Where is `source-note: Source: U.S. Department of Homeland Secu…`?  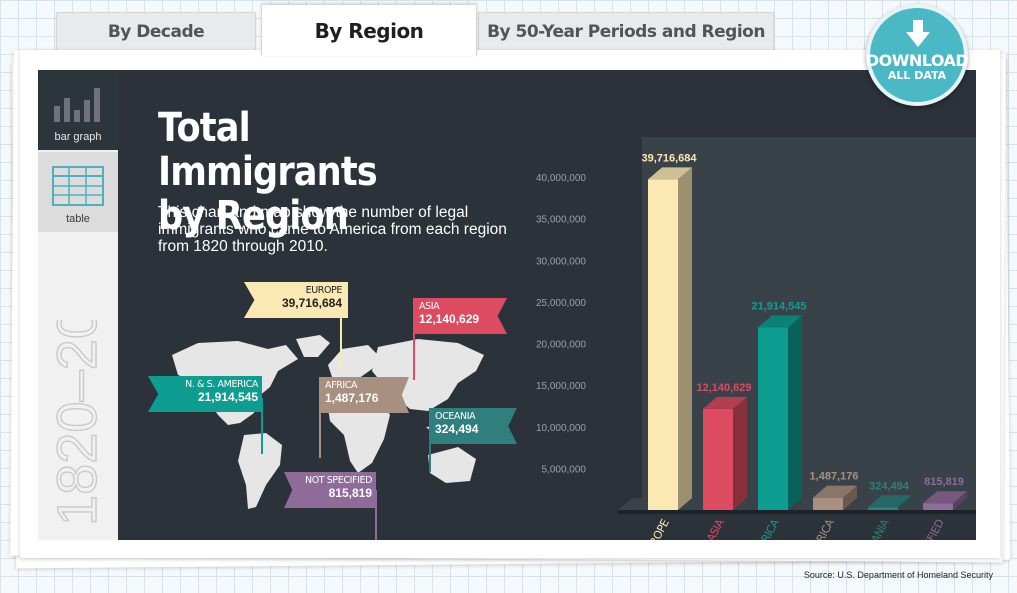
source-note: Source: U.S. Department of Homeland Secu… is located at coordinates (898, 575).